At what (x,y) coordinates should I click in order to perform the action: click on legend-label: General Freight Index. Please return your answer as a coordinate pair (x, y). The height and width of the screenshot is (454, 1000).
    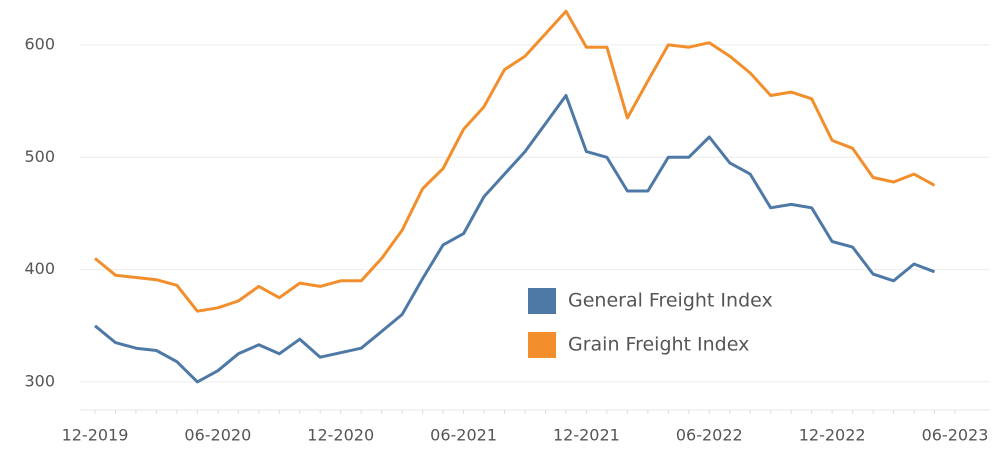
    Looking at the image, I should click on (670, 301).